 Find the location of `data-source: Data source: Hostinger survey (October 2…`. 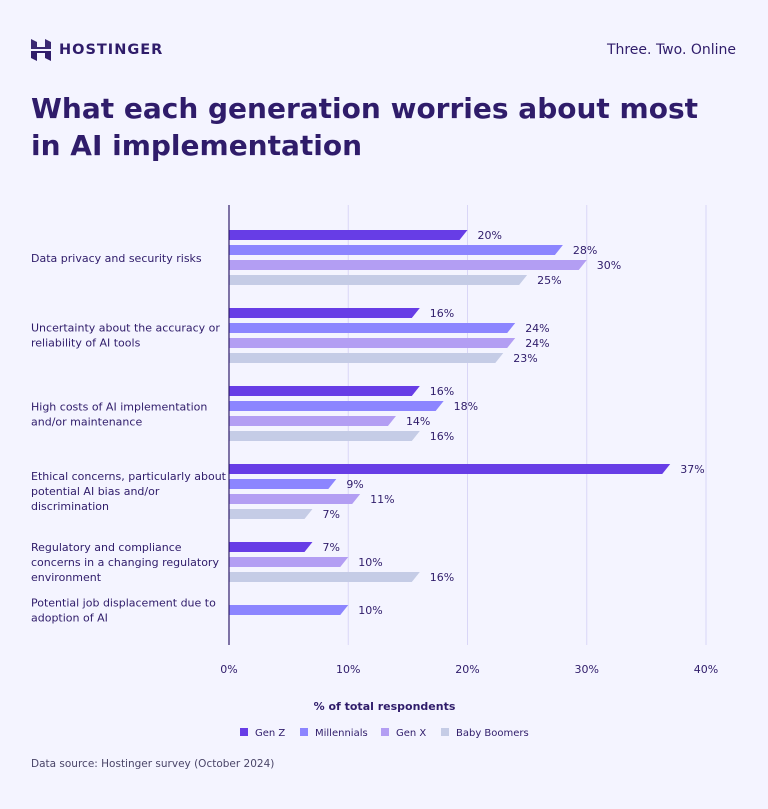

data-source: Data source: Hostinger survey (October 2… is located at coordinates (153, 764).